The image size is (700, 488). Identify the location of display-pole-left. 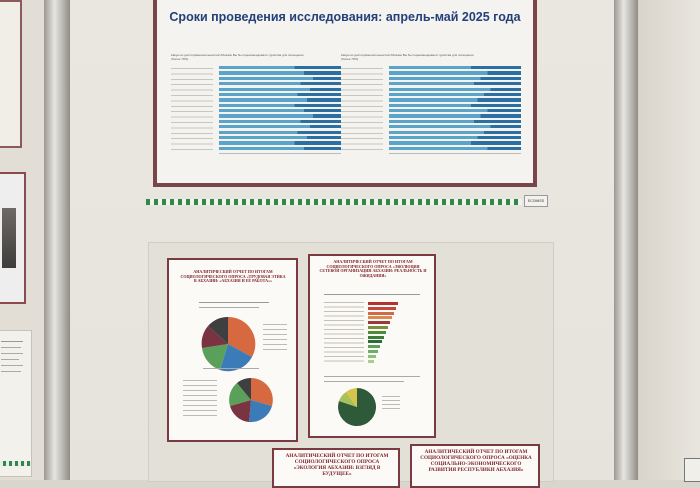
(57, 240).